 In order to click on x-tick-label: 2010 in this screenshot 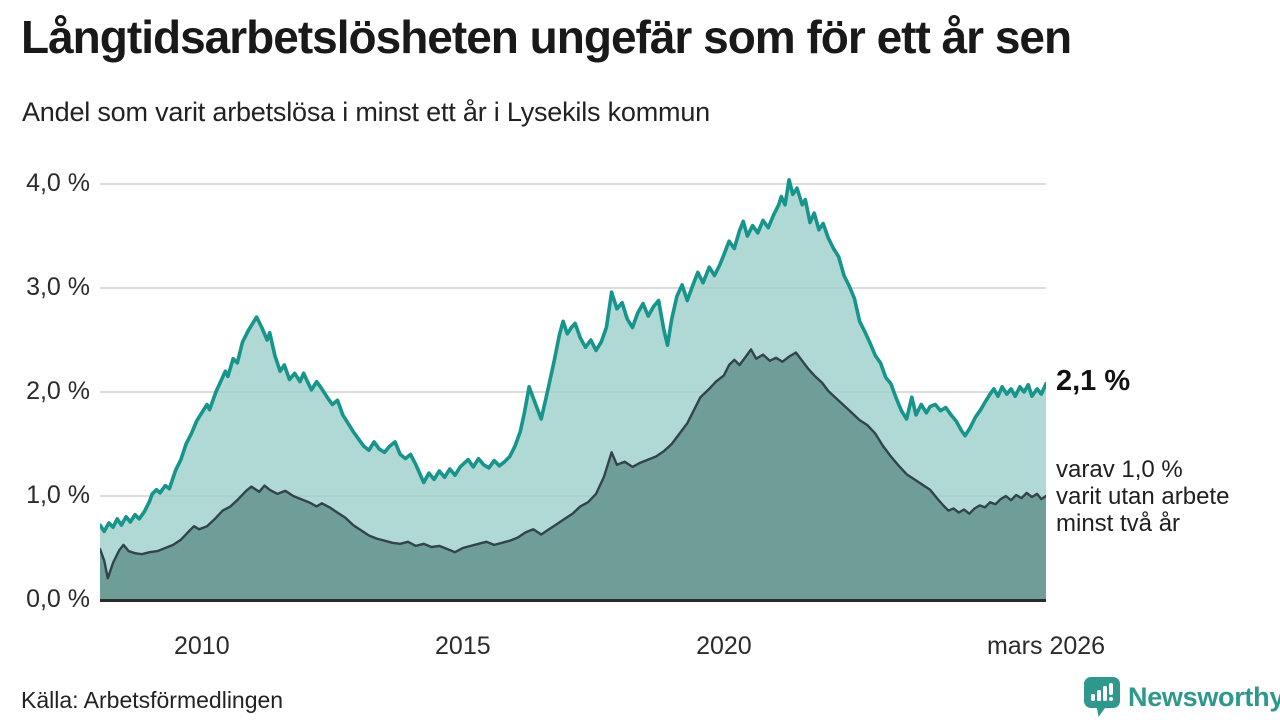, I will do `click(201, 646)`.